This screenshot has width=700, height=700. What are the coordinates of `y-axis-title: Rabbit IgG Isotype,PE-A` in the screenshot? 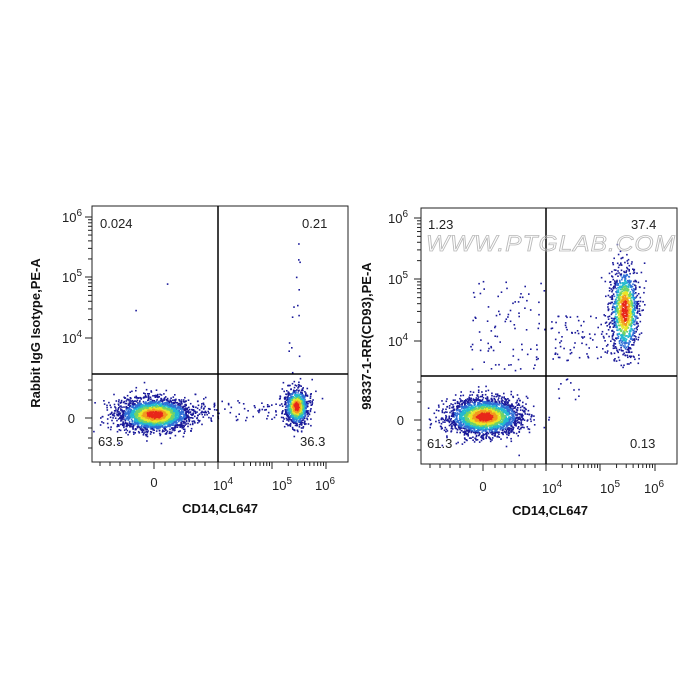 It's located at (35, 333).